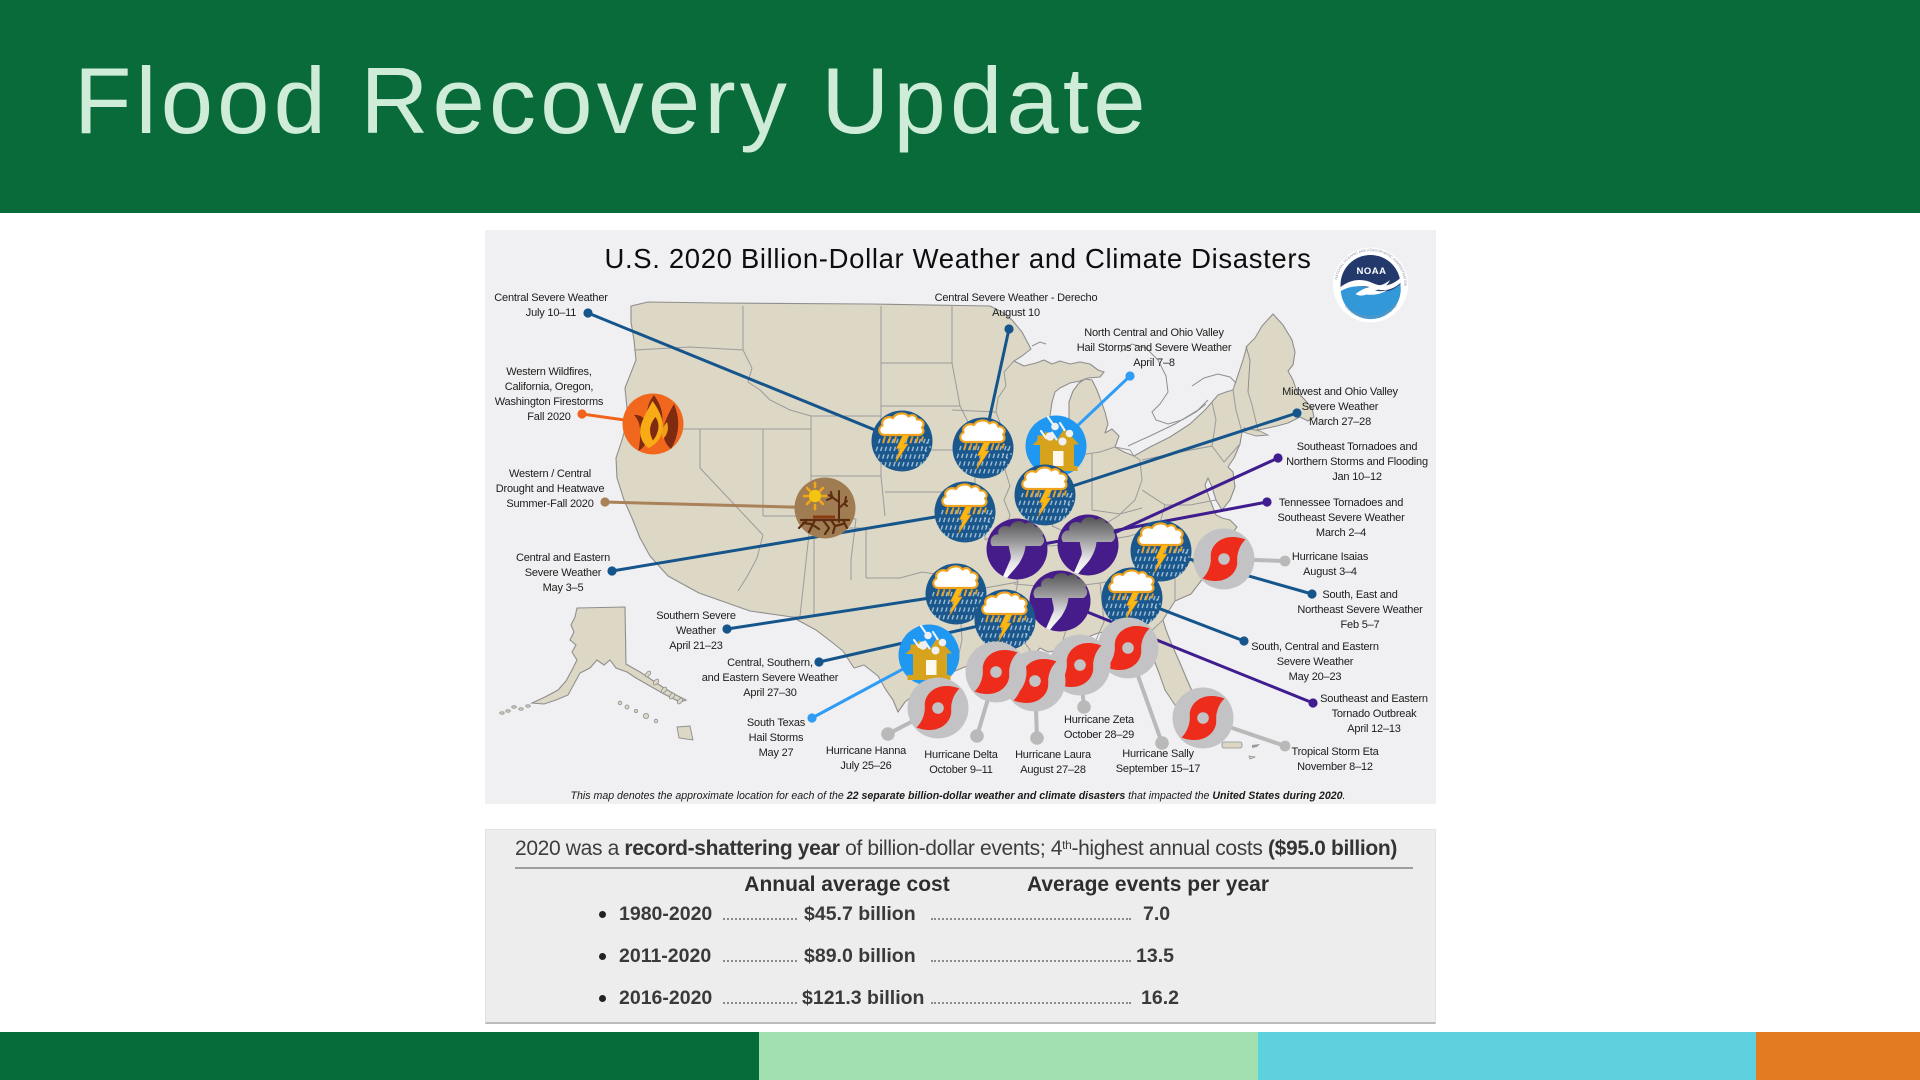  Describe the element at coordinates (1154, 333) in the screenshot. I see `svg-text: North Central and Ohio Valley` at that location.